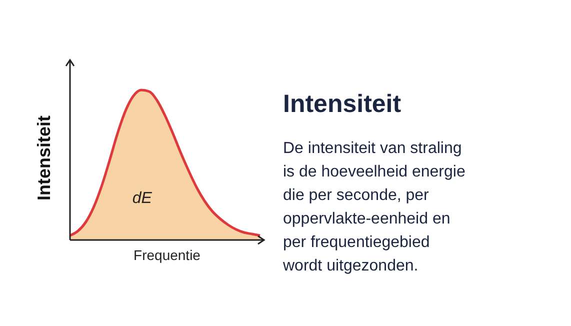  I want to click on text: Intensiteit, so click(342, 104).